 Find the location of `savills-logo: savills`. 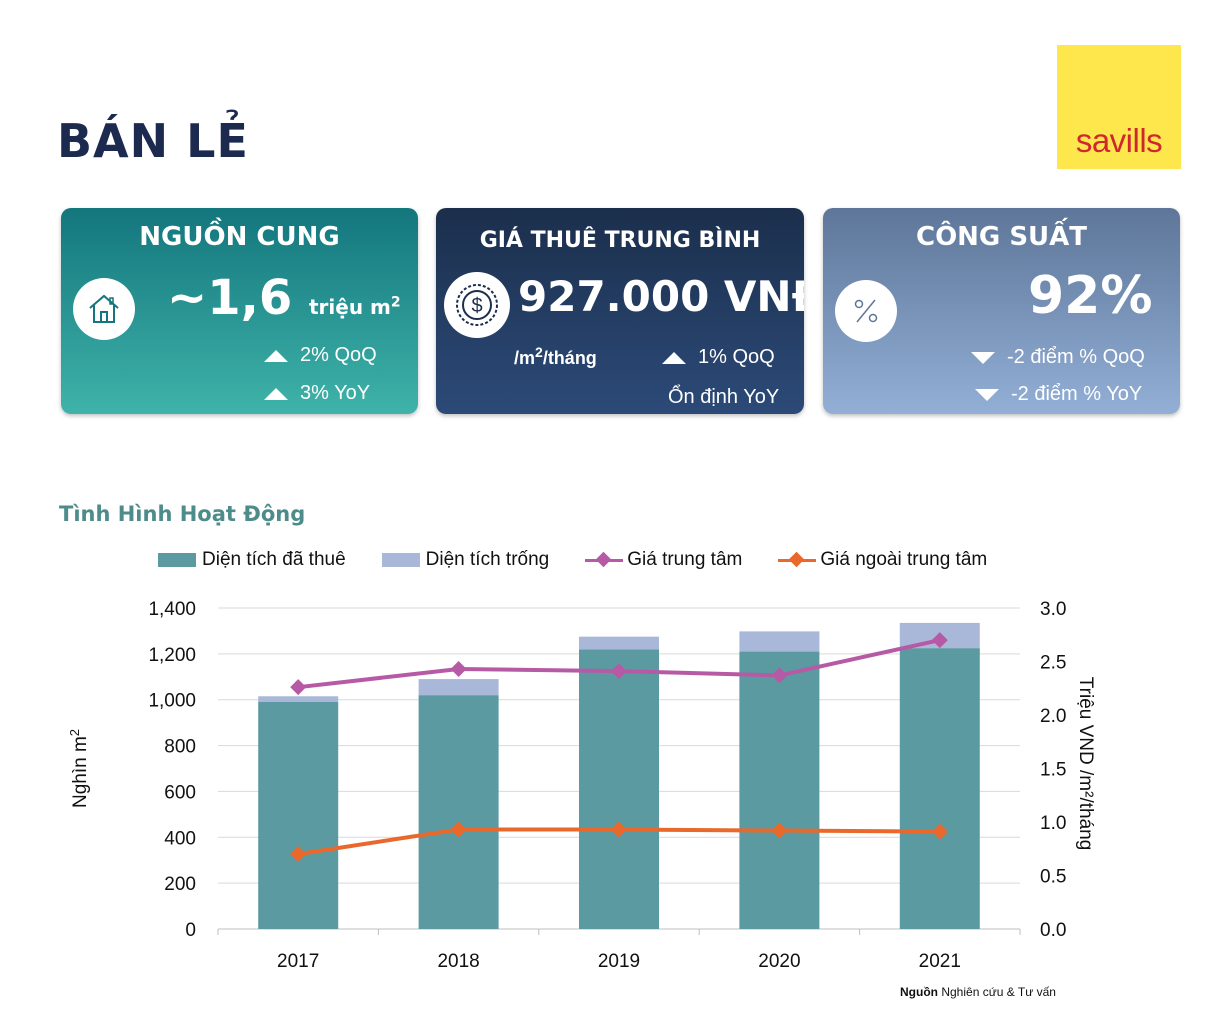

savills-logo: savills is located at coordinates (1119, 107).